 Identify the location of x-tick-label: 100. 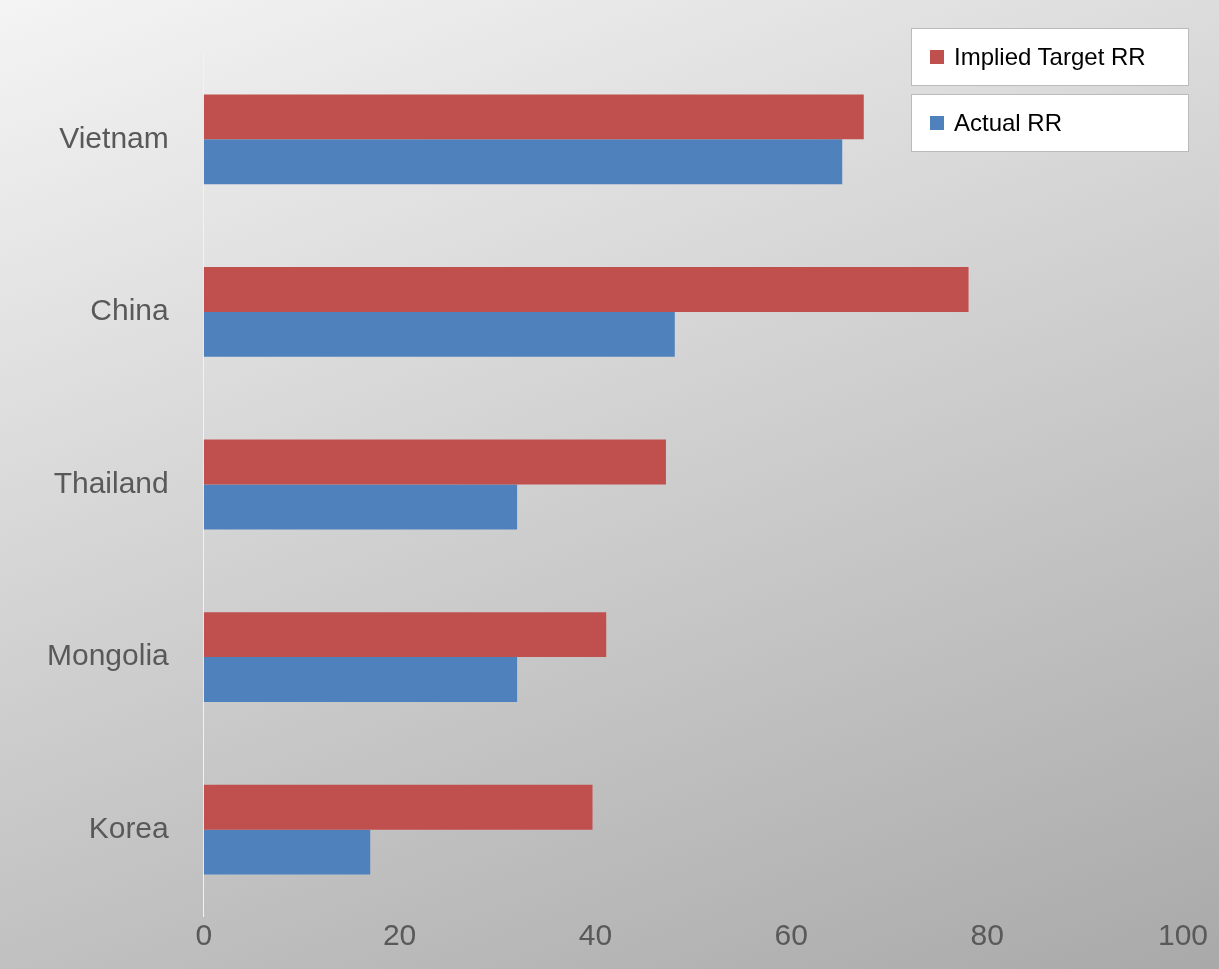
(1183, 935).